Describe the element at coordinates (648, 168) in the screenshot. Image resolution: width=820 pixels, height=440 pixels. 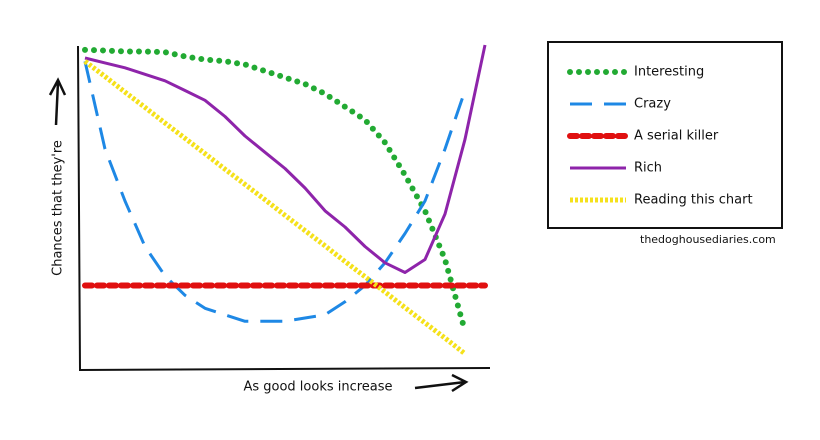
I see `legend-label: Rich` at that location.